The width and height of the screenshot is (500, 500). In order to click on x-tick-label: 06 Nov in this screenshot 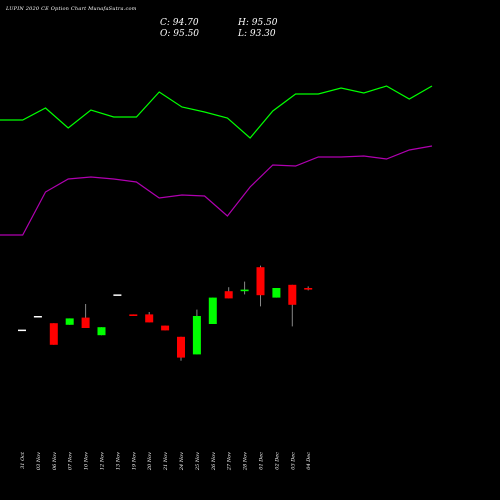, I will do `click(55, 461)`.